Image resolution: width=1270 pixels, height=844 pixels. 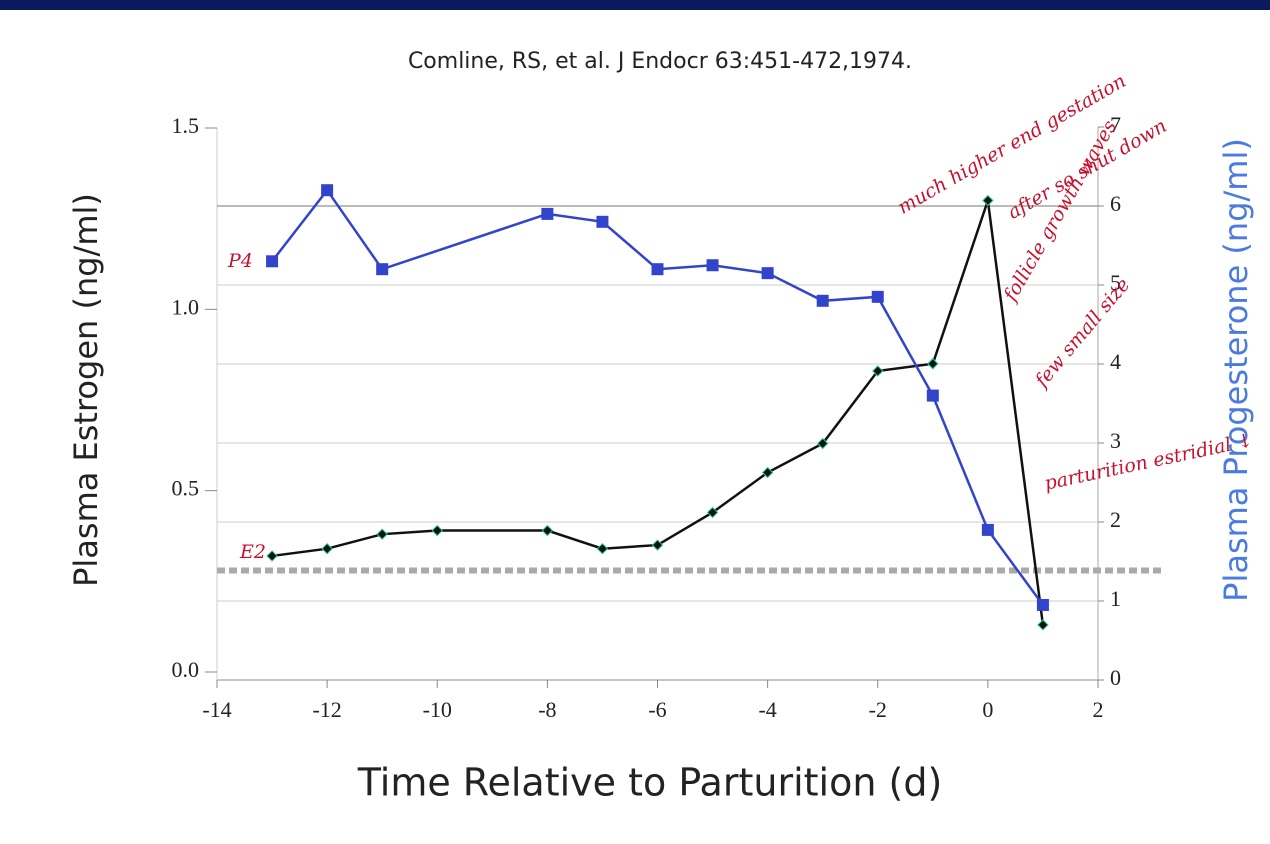 What do you see at coordinates (1115, 598) in the screenshot?
I see `y2-tick-label: 1` at bounding box center [1115, 598].